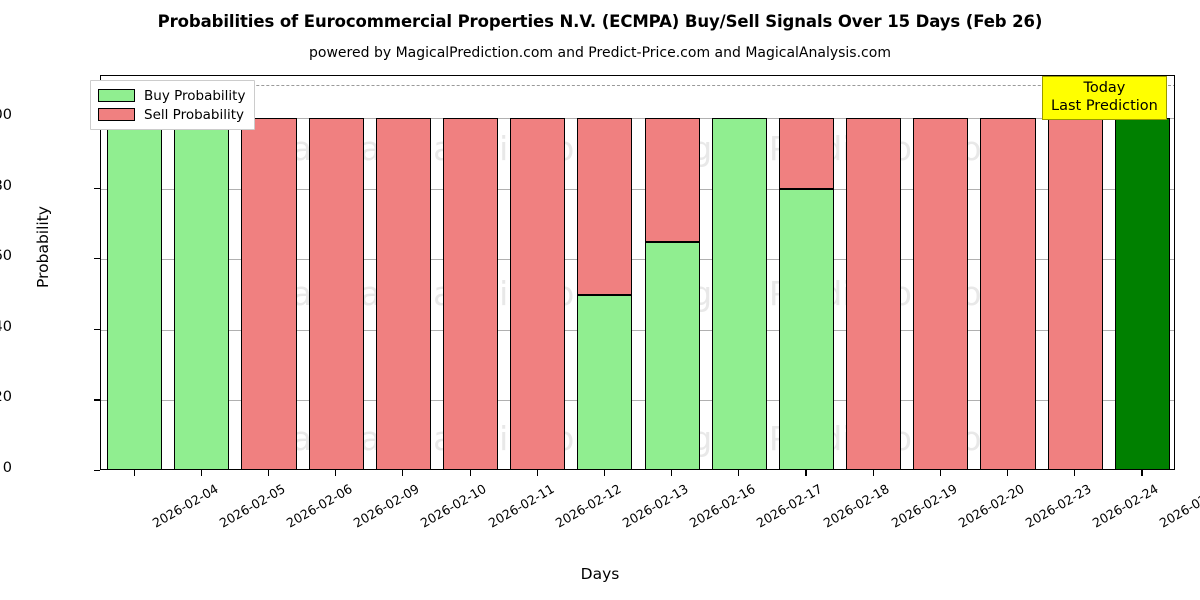 The width and height of the screenshot is (1200, 600). I want to click on x-tick-label: 2026-02-17, so click(789, 506).